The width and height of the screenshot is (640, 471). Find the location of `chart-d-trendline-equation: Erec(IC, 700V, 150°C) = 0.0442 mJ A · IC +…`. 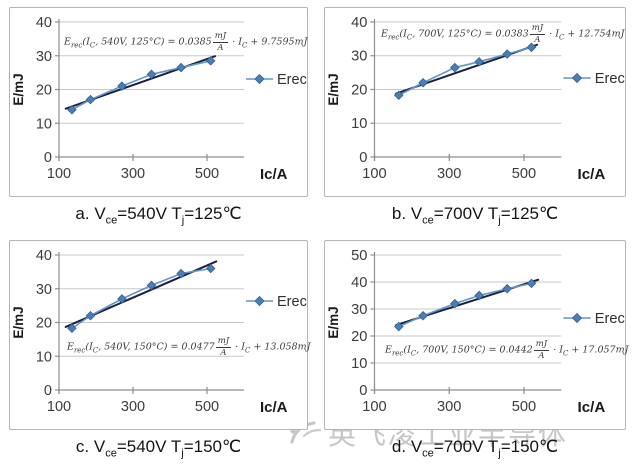

chart-d-trendline-equation: Erec(IC, 700V, 150°C) = 0.0442 mJ A · IC +… is located at coordinates (507, 350).